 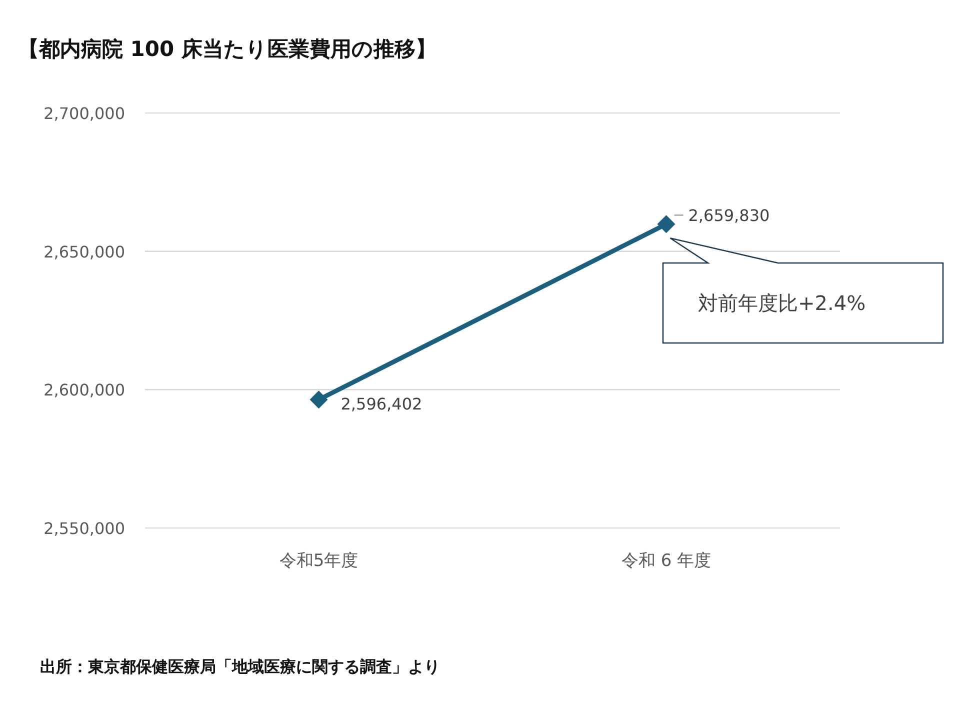 I want to click on chart-title: 【都内病院 100 床当たり医業費用の推移】, so click(x=227, y=49).